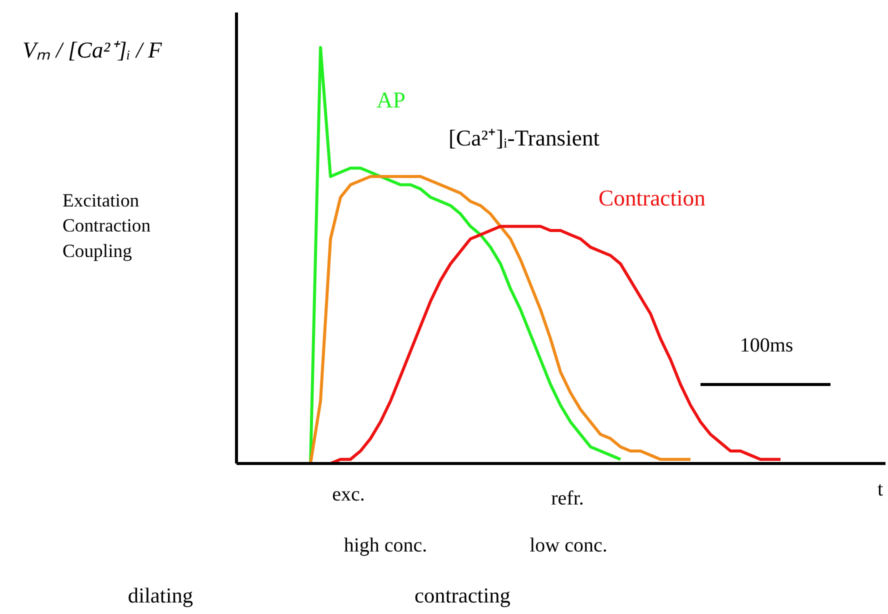  Describe the element at coordinates (881, 489) in the screenshot. I see `x-axis-title: t` at that location.